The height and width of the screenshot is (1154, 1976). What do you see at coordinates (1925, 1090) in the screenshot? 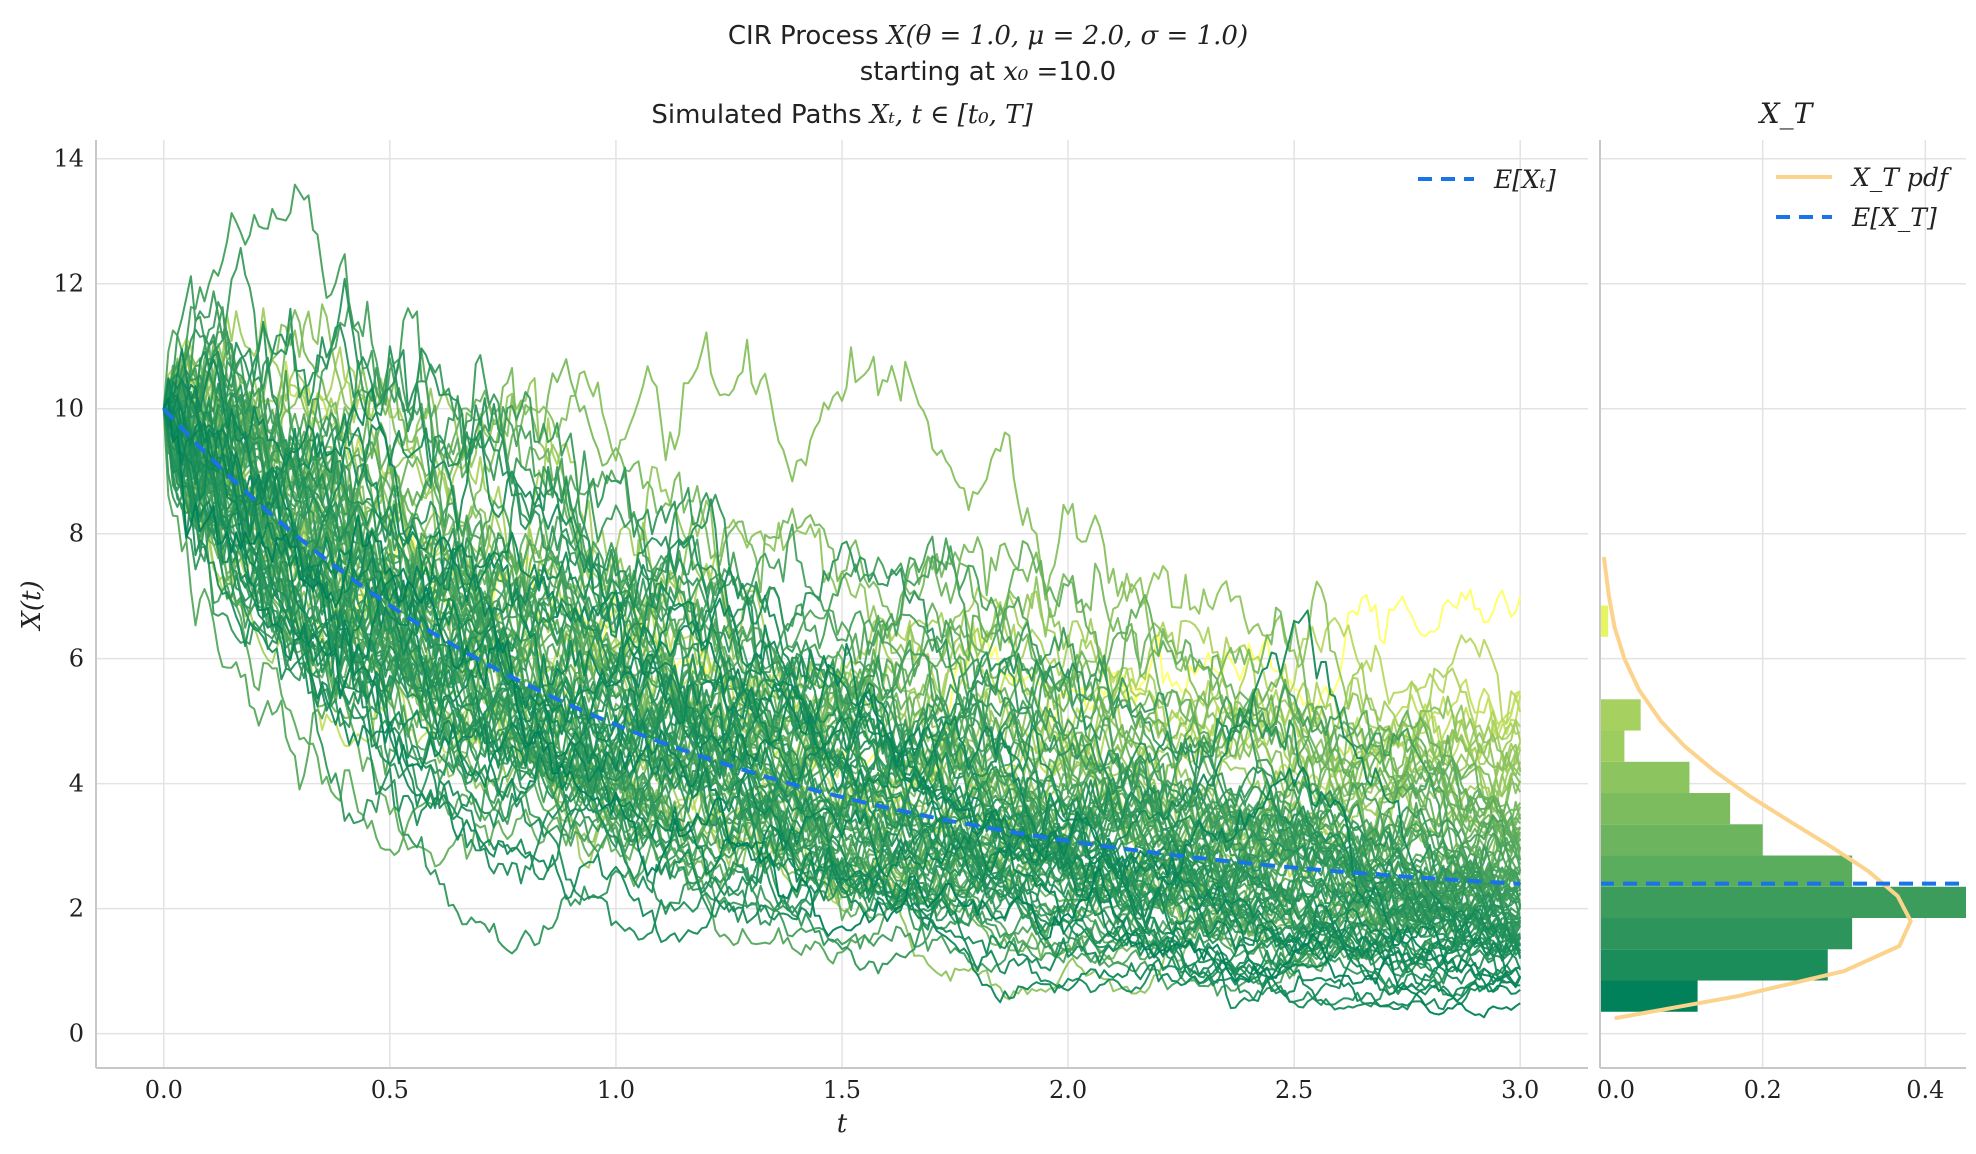
I see `hist-x-tick-label: 0.4` at bounding box center [1925, 1090].